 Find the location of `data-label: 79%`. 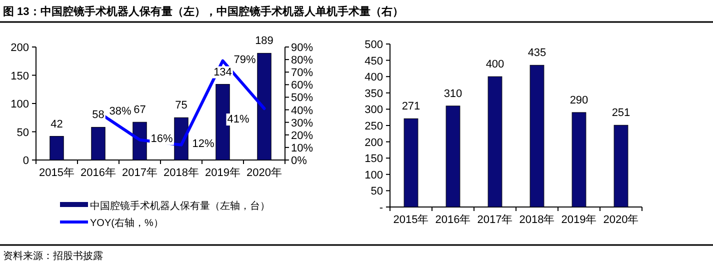

data-label: 79% is located at coordinates (245, 60).